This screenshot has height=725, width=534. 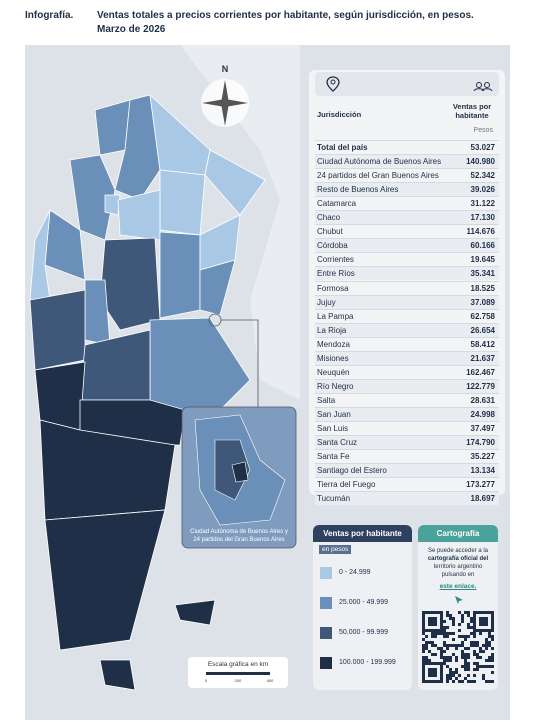 What do you see at coordinates (333, 288) in the screenshot?
I see `row-name: Formosa` at bounding box center [333, 288].